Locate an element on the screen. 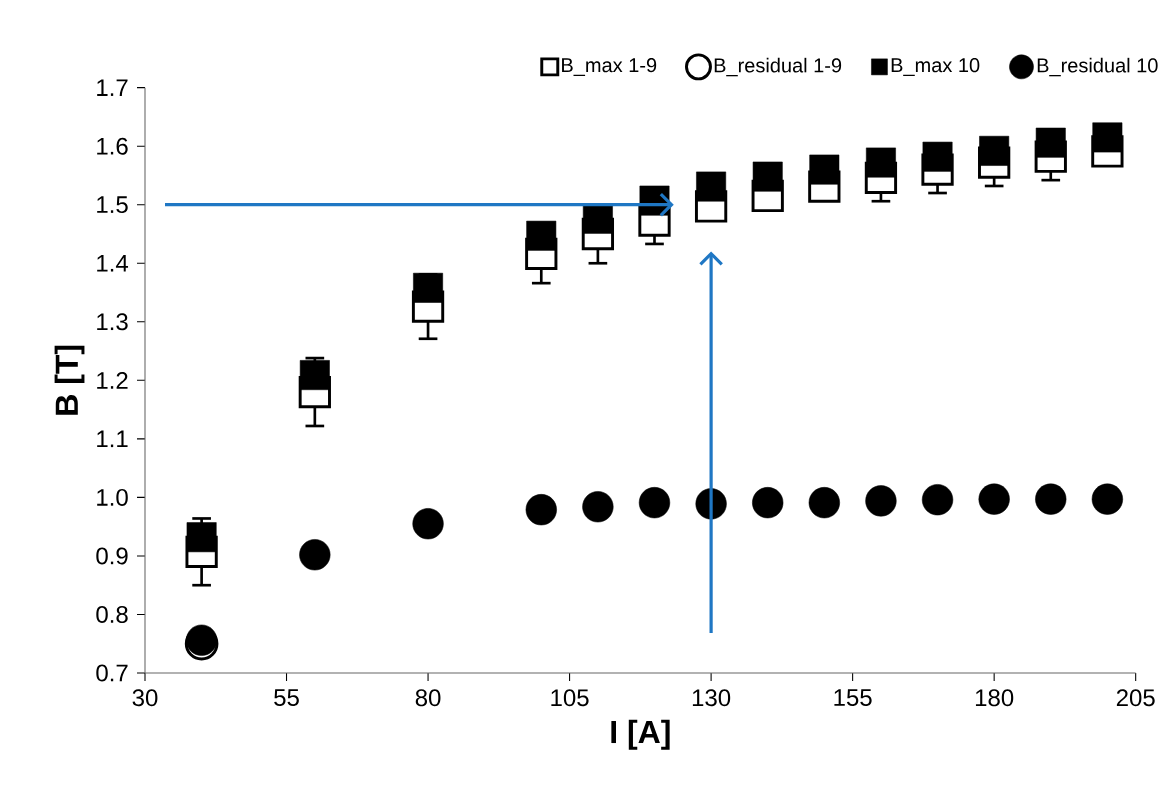 This screenshot has height=792, width=1166. y-tick-label: 1.7 is located at coordinates (112, 87).